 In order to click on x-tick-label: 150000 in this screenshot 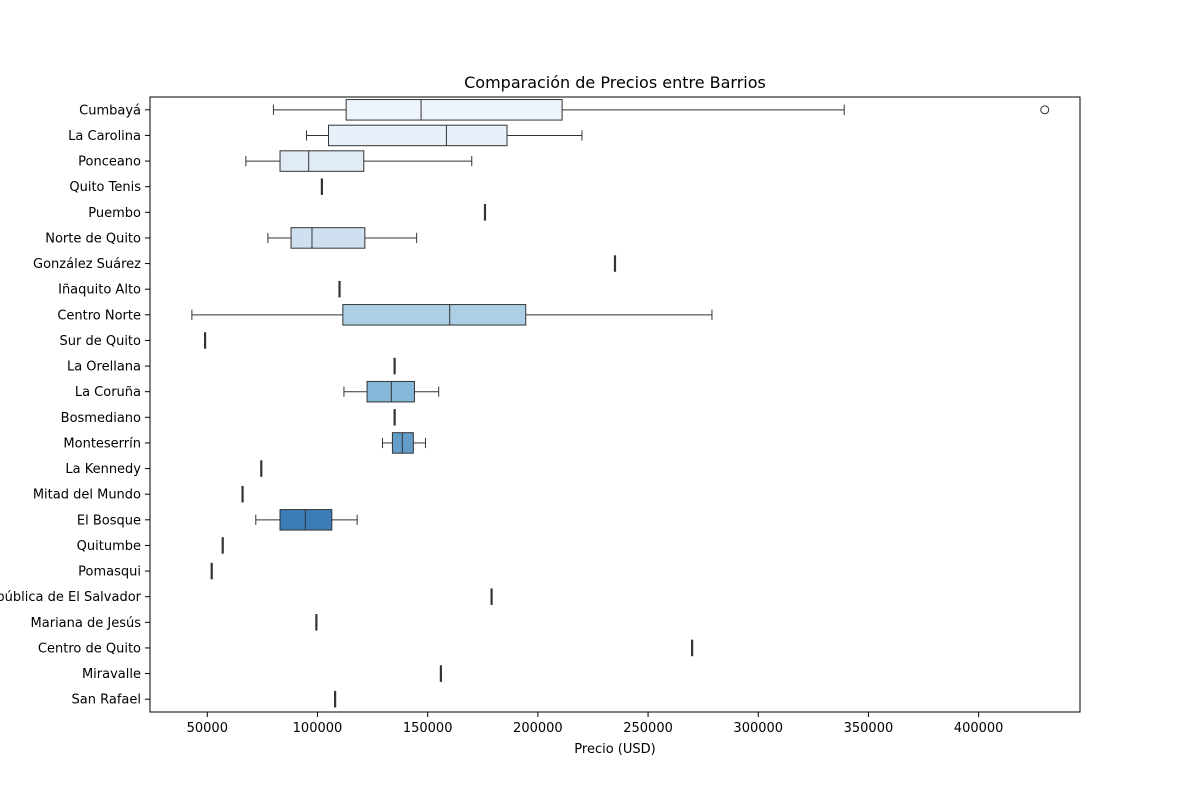, I will do `click(428, 728)`.